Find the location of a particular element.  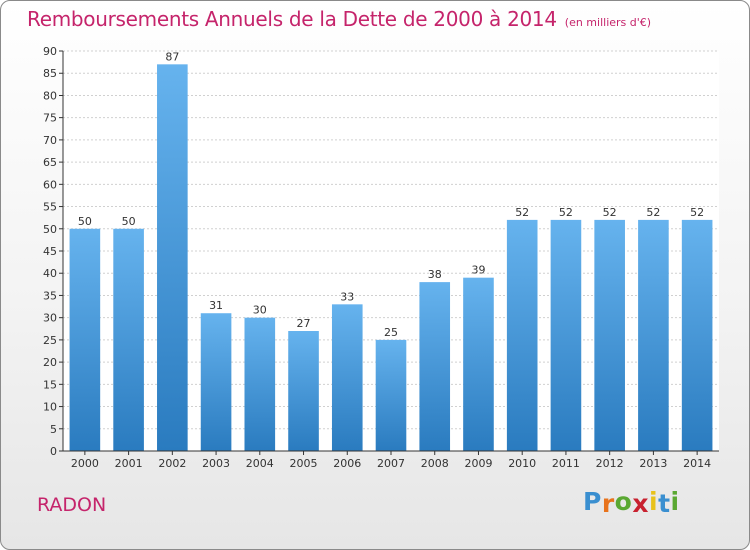

bar-2010 is located at coordinates (522, 335).